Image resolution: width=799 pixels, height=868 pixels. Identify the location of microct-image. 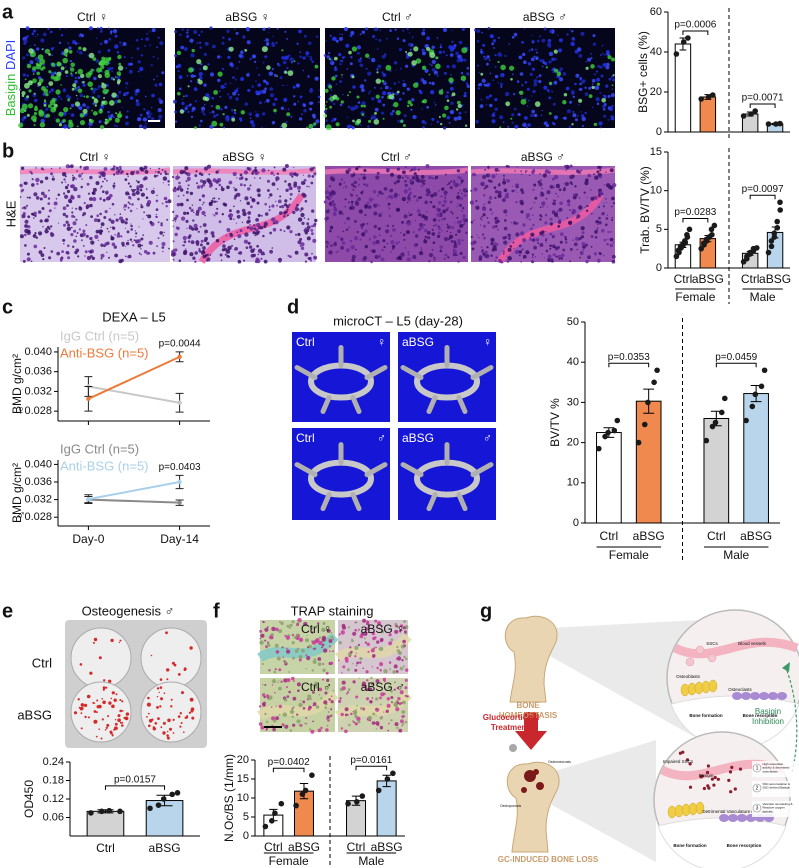
(341, 474).